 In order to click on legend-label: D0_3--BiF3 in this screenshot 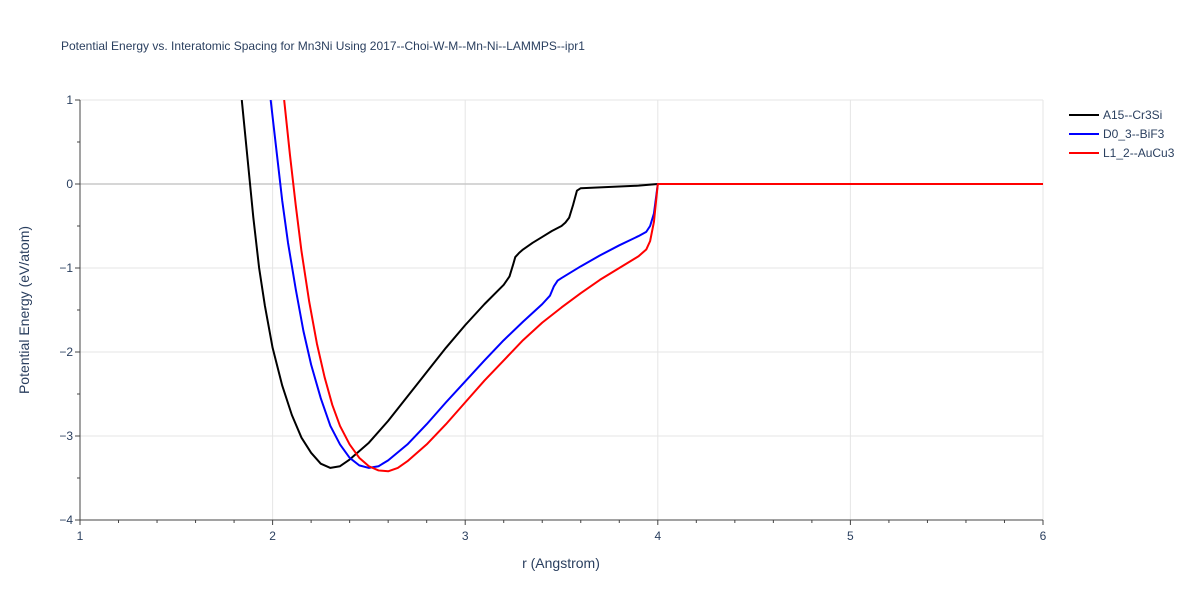, I will do `click(1134, 134)`.